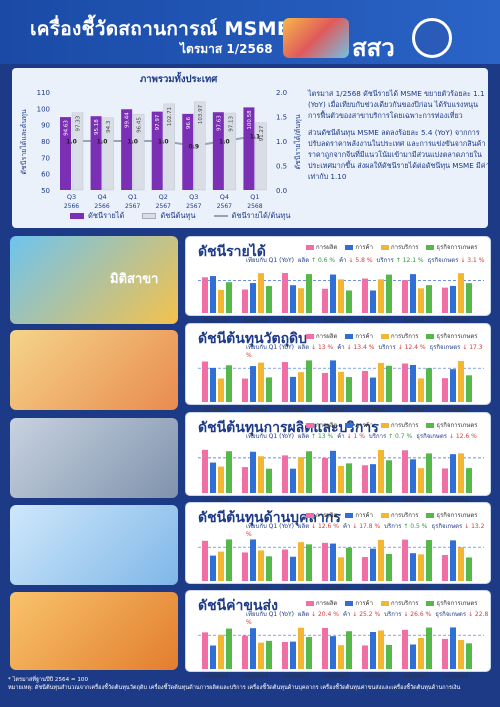 This screenshot has width=500, height=707. I want to click on section-title: ดัชนีค่าขนส่ง, so click(238, 606).